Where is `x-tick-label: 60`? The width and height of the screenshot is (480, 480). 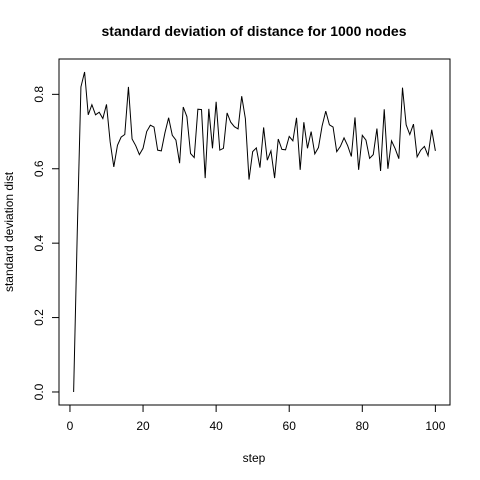 x-tick-label: 60 is located at coordinates (290, 426).